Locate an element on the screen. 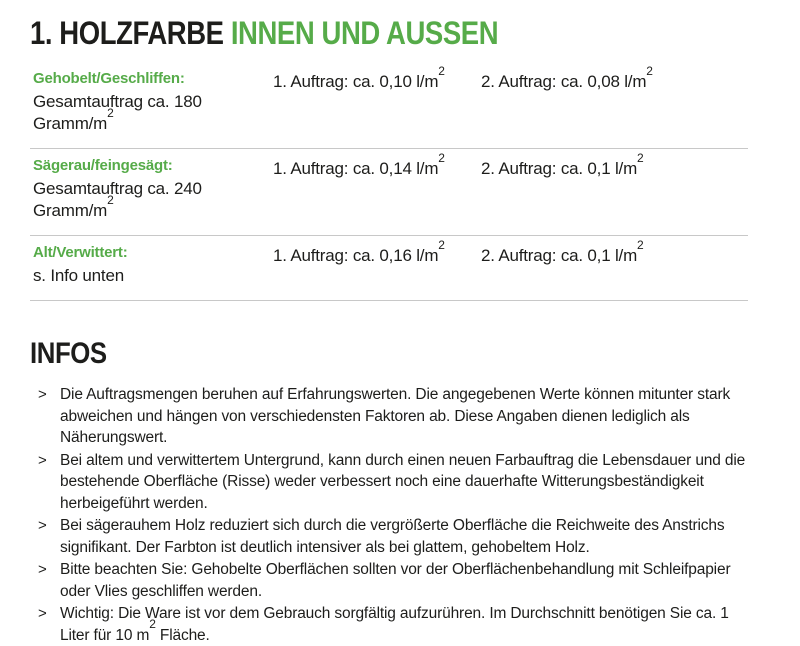  second-coat-cell: 2. Auftrag: ca. 0,08 l/m2 is located at coordinates (614, 79).